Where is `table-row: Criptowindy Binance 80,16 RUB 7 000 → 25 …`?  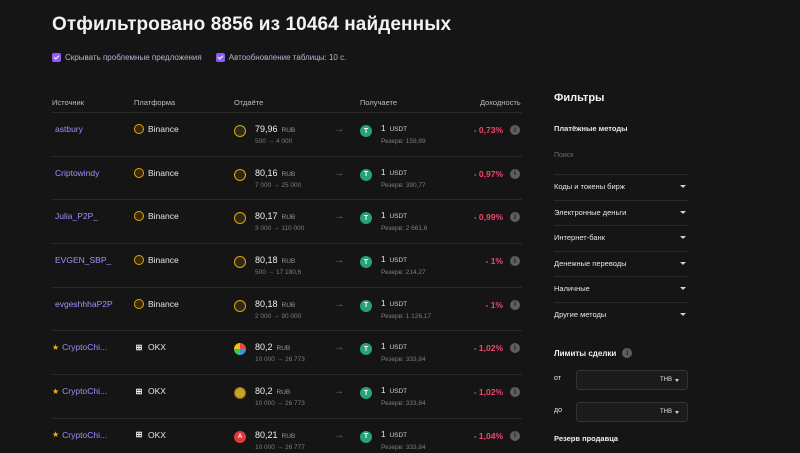 table-row: Criptowindy Binance 80,16 RUB 7 000 → 25 … is located at coordinates (287, 177).